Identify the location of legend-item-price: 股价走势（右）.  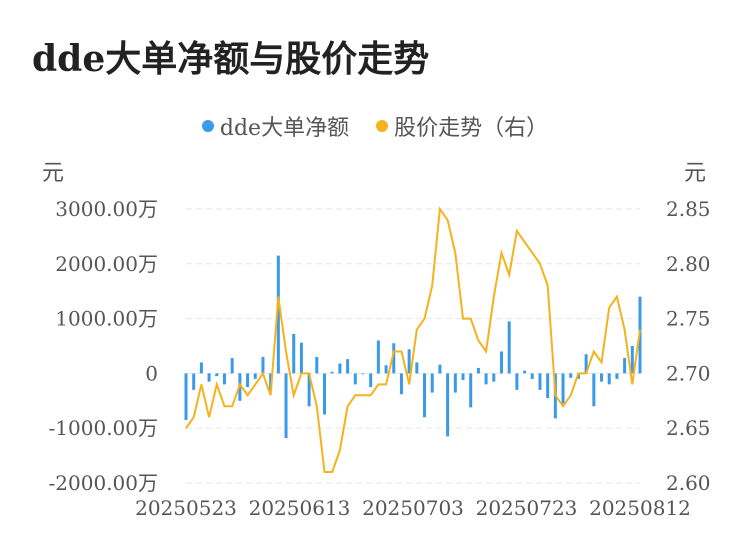
(462, 126).